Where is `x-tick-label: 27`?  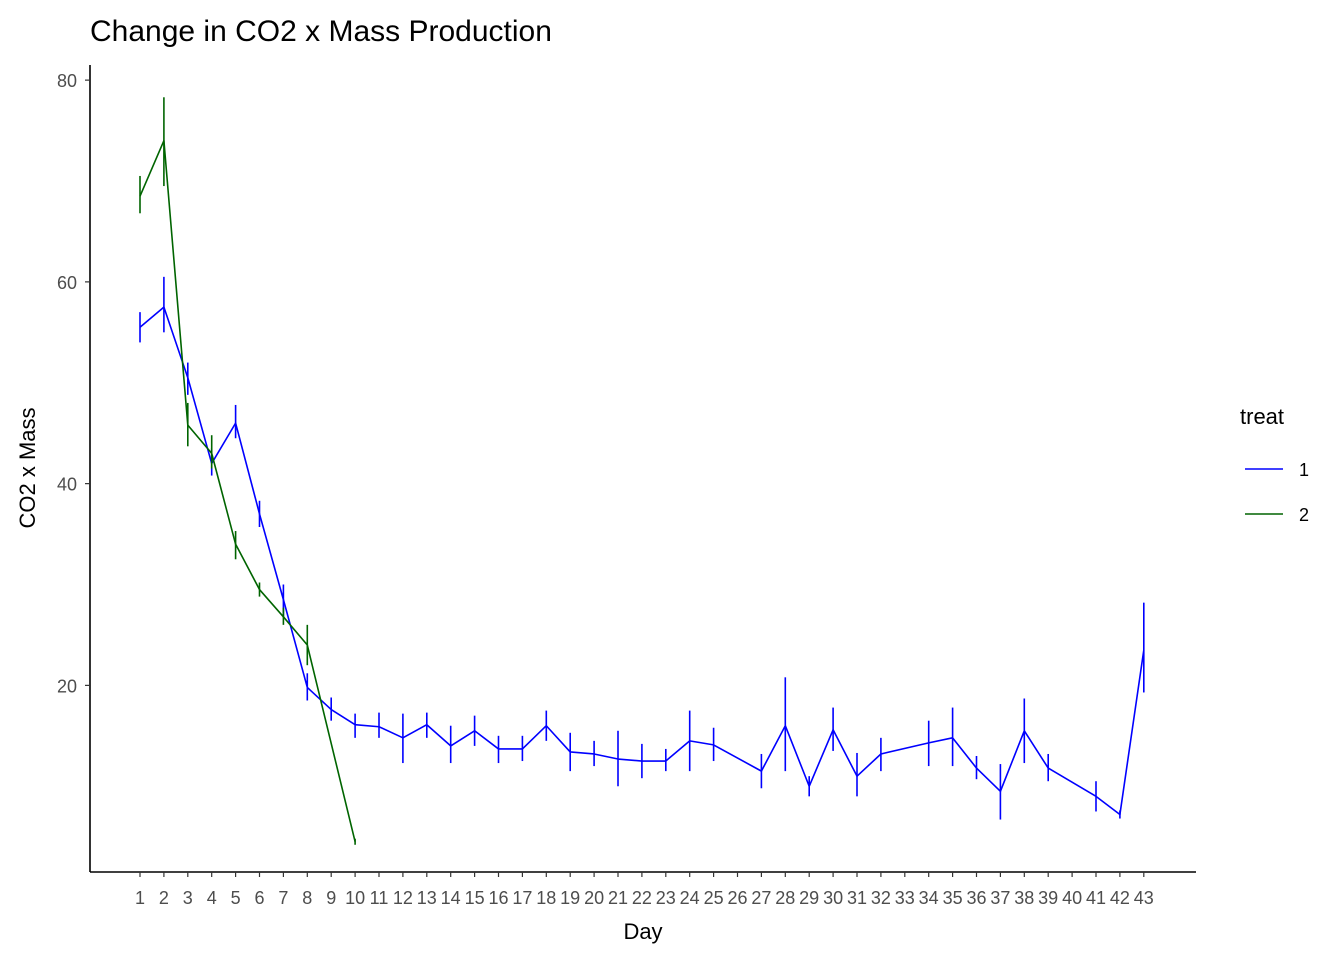
x-tick-label: 27 is located at coordinates (761, 898).